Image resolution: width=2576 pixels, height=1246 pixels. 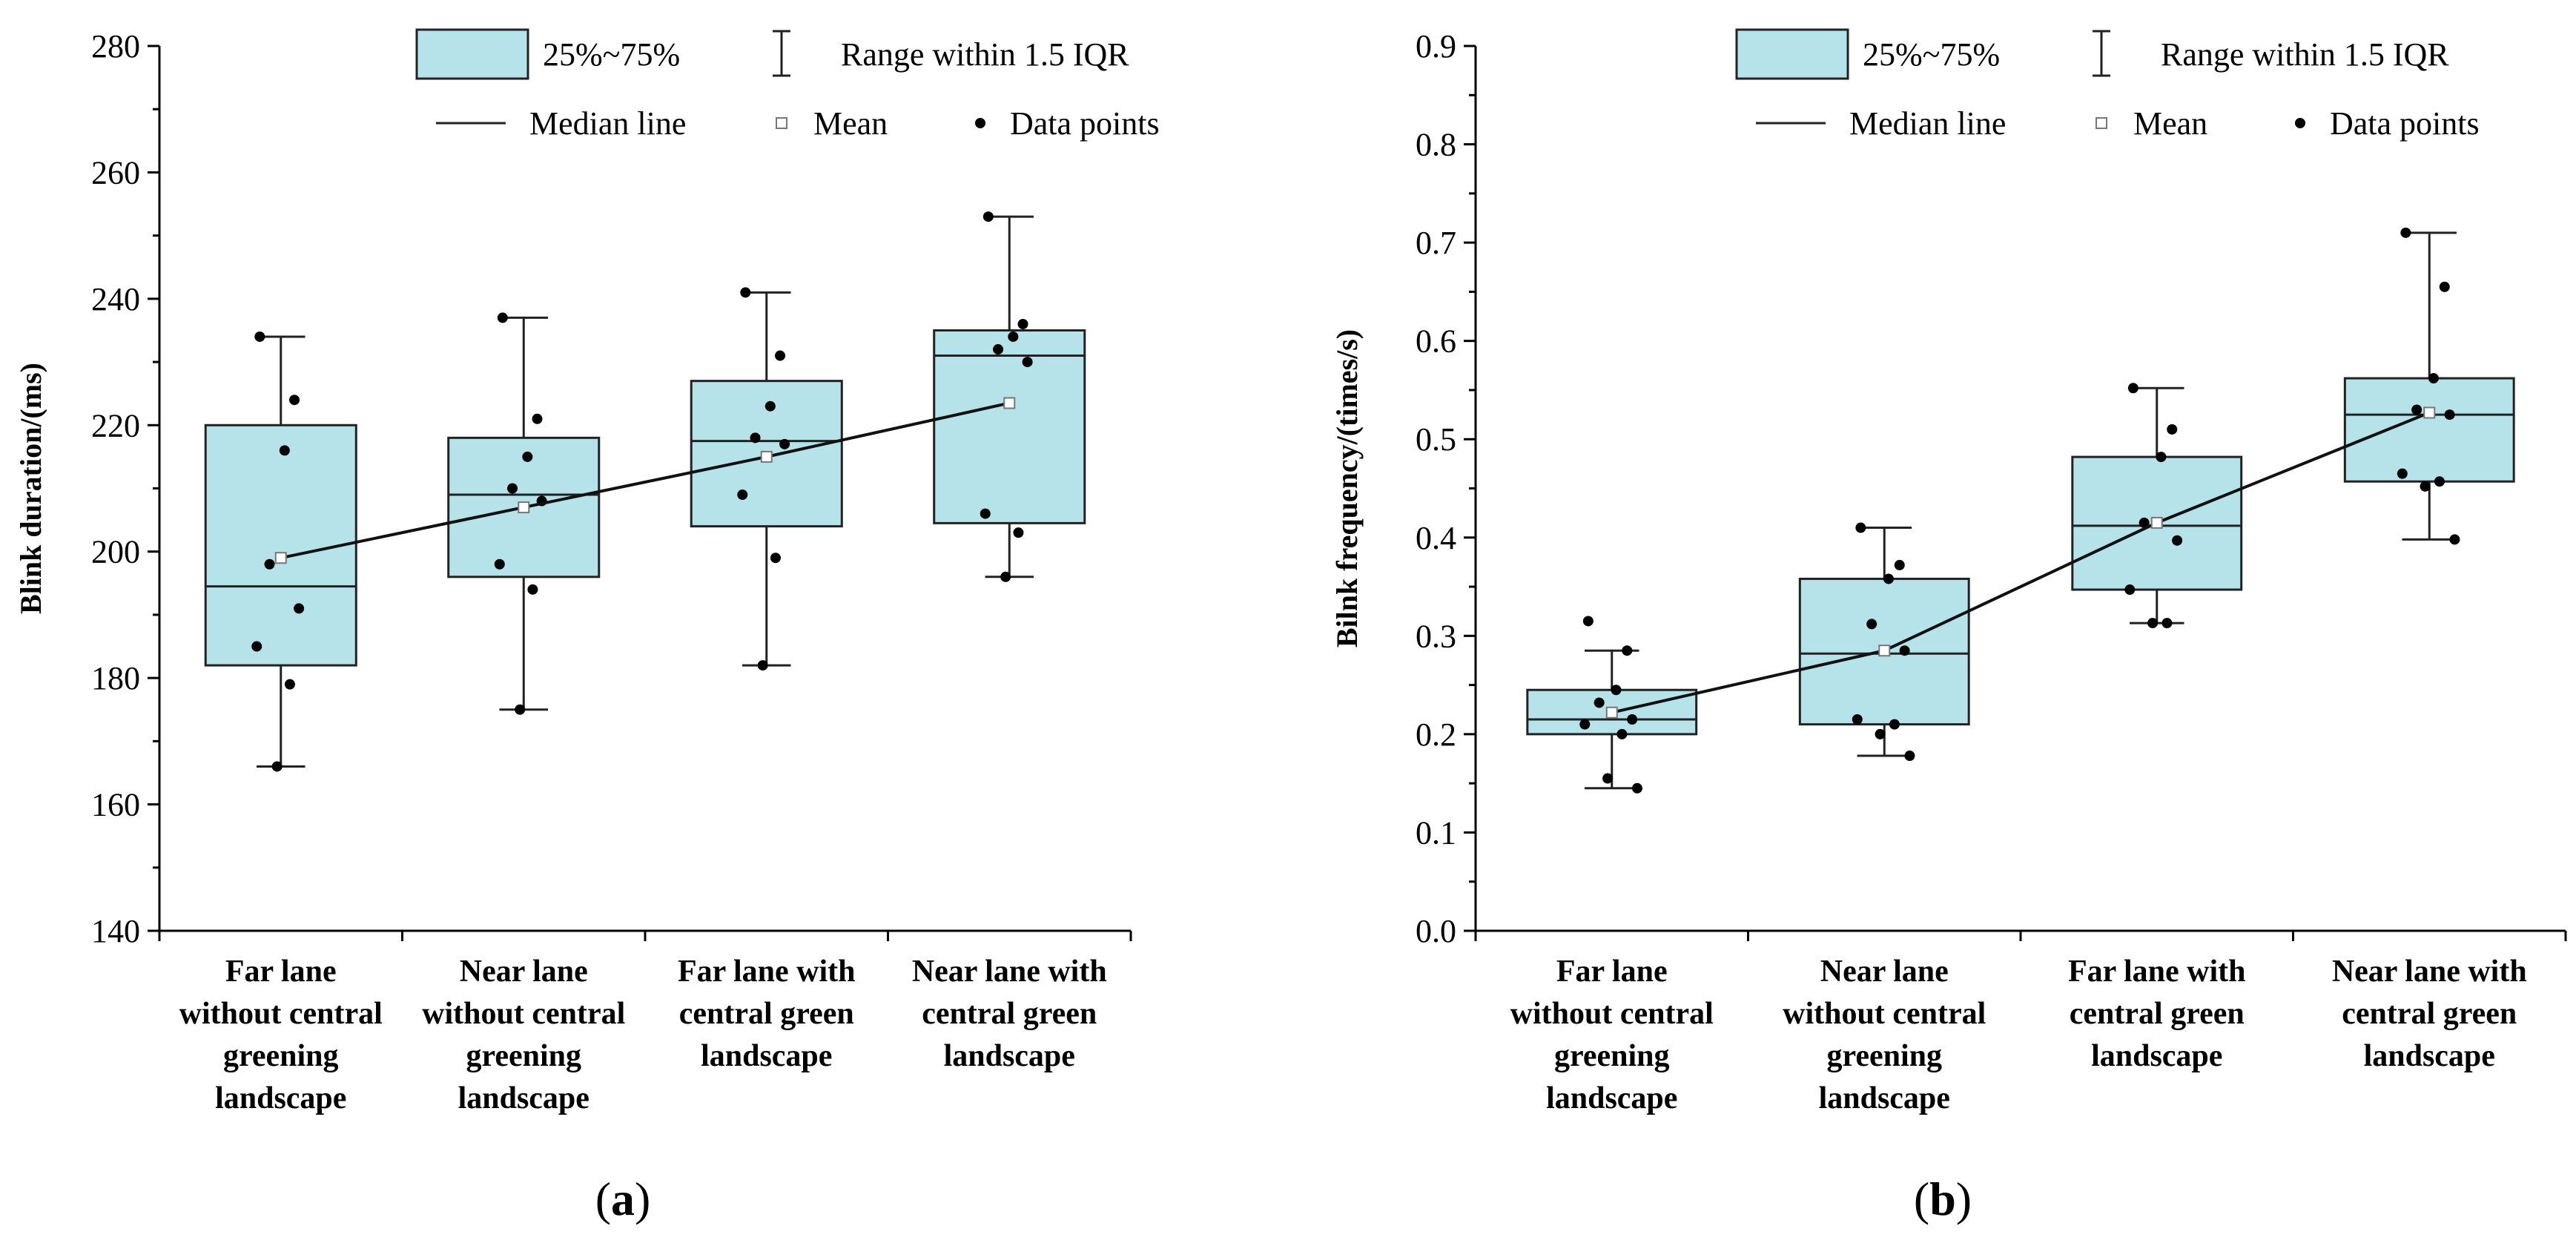 What do you see at coordinates (115, 805) in the screenshot?
I see `y-tick-label: 160` at bounding box center [115, 805].